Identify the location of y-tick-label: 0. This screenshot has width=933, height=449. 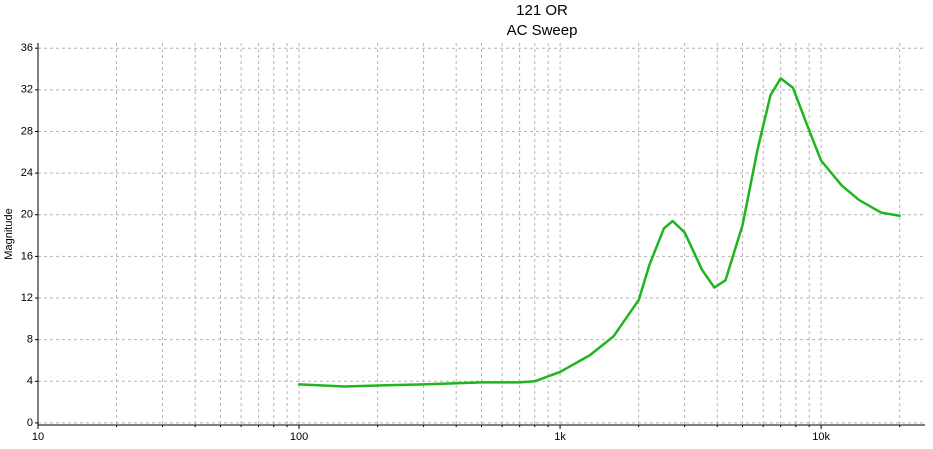
(30, 423).